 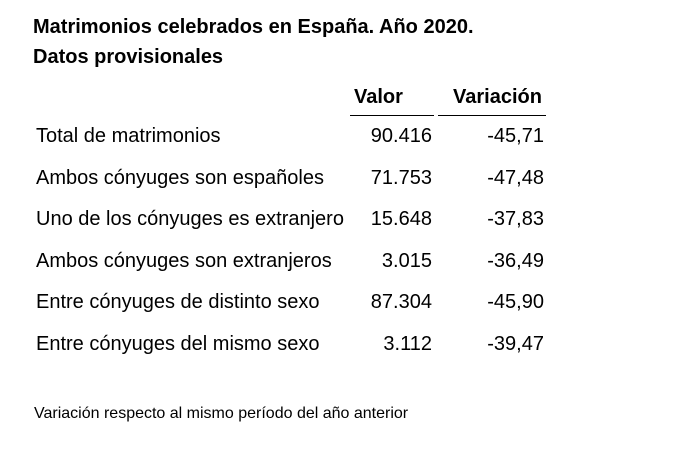 What do you see at coordinates (190, 98) in the screenshot?
I see `header-blank` at bounding box center [190, 98].